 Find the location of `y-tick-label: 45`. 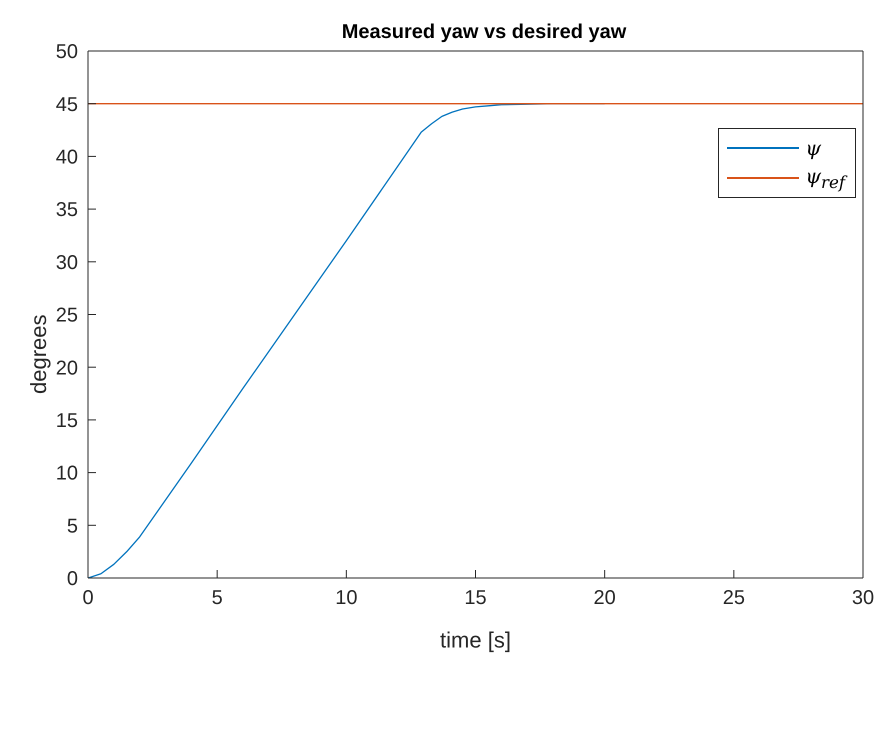

y-tick-label: 45 is located at coordinates (67, 105).